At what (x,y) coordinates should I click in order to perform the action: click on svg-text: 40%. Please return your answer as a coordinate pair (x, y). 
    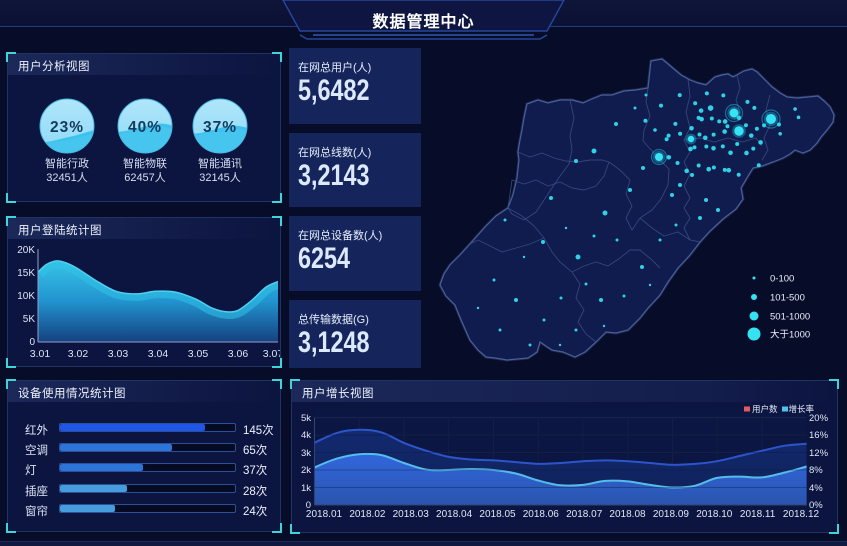
    Looking at the image, I should click on (145, 127).